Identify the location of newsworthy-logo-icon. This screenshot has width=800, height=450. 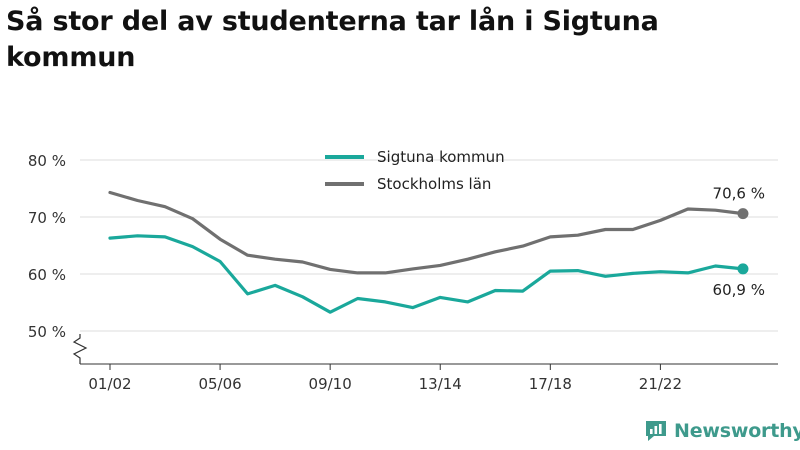
(656, 431).